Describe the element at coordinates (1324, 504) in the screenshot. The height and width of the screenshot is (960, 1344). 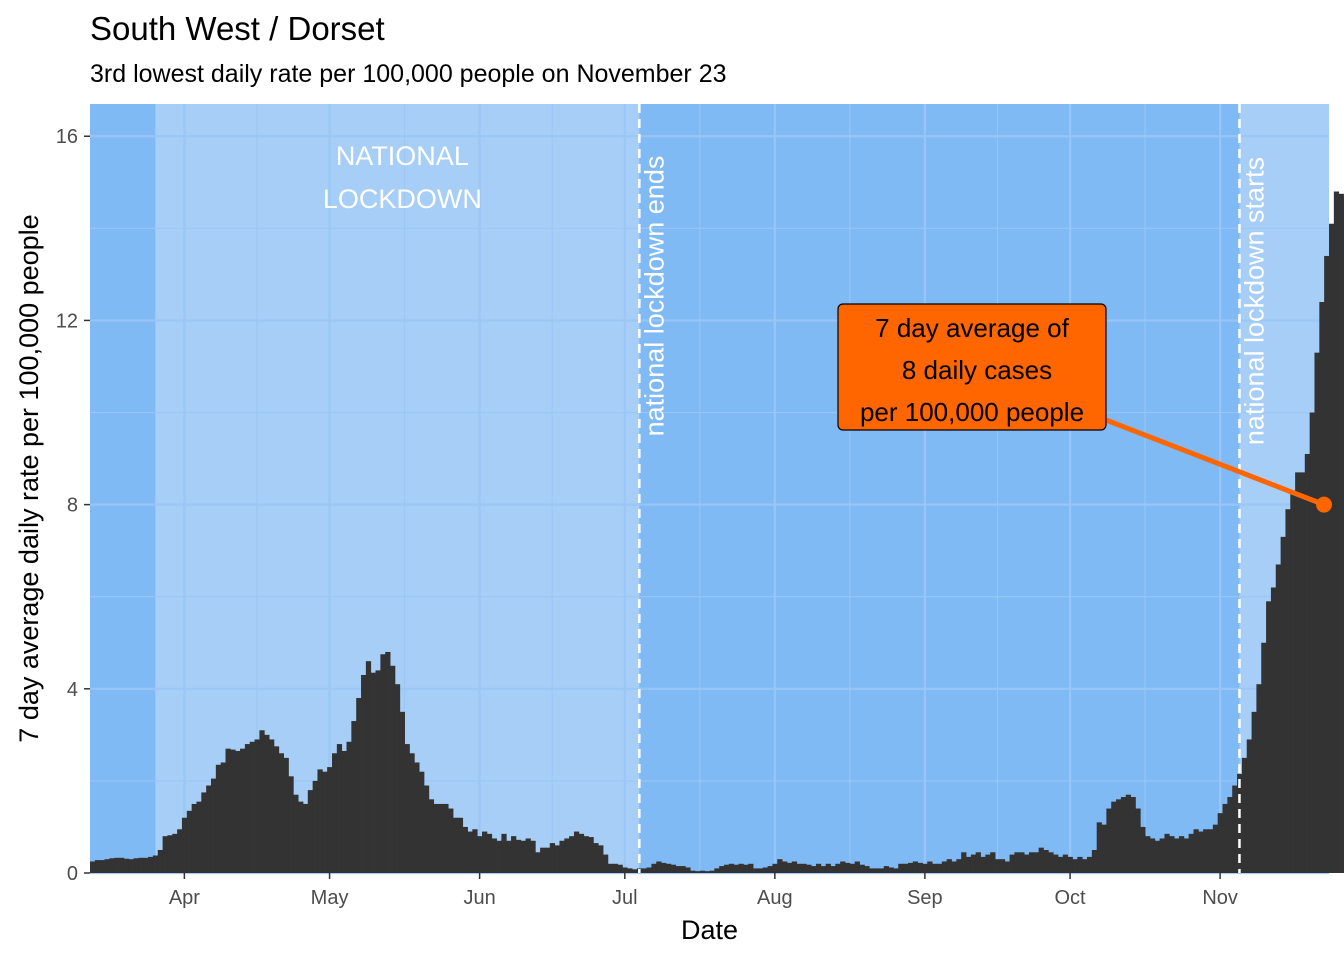
I see `annotation-point` at that location.